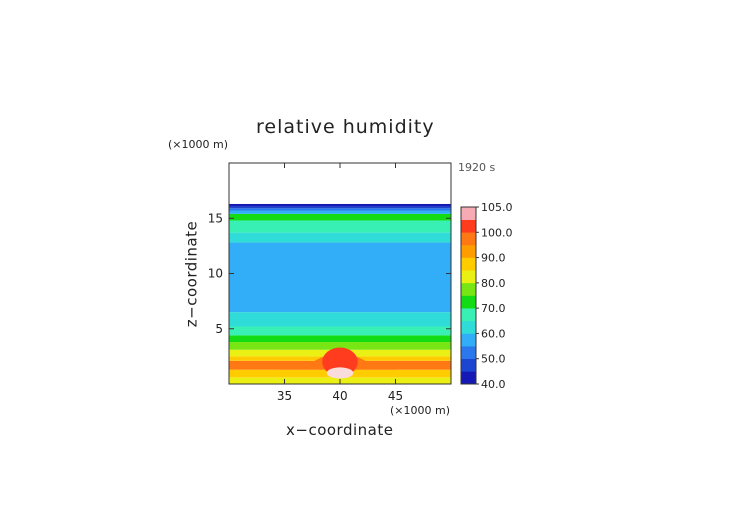  I want to click on x-axis-unit: (×1000 m), so click(420, 410).